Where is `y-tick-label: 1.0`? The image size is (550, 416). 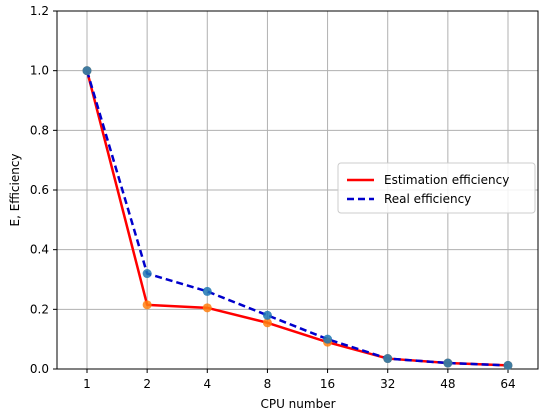
y-tick-label: 1.0 is located at coordinates (39, 71).